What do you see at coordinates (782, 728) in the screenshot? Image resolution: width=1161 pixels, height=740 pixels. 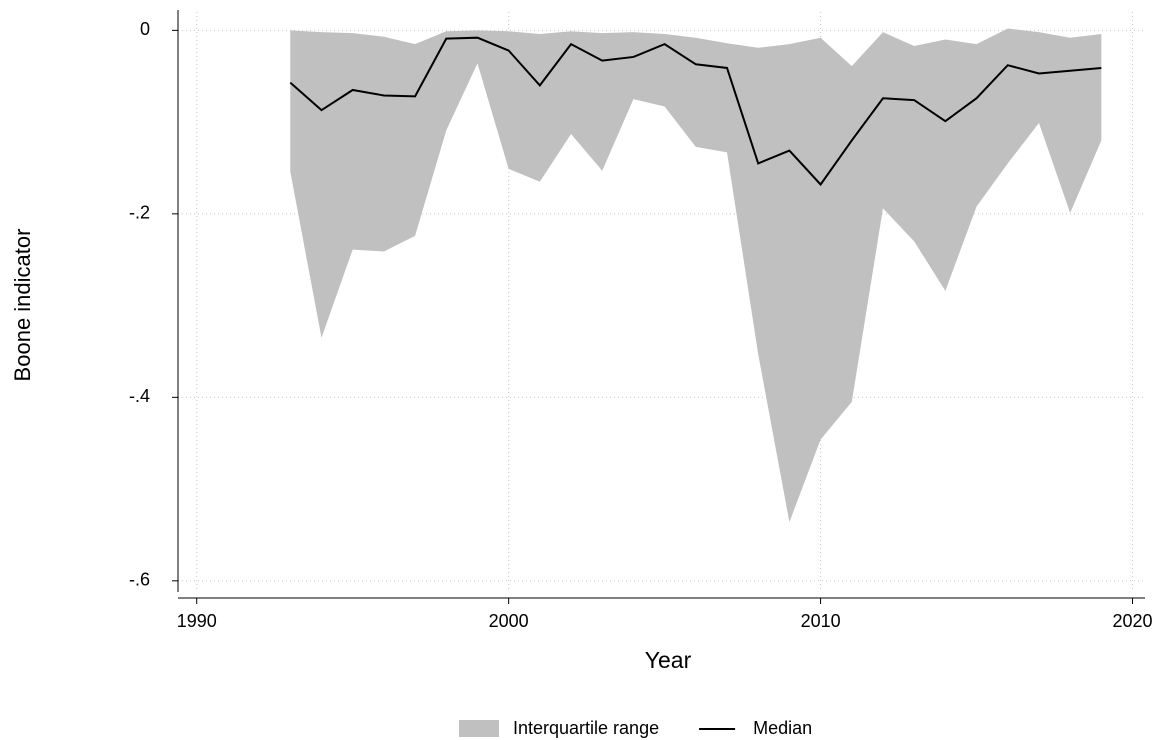 I see `legend-label: Median` at bounding box center [782, 728].